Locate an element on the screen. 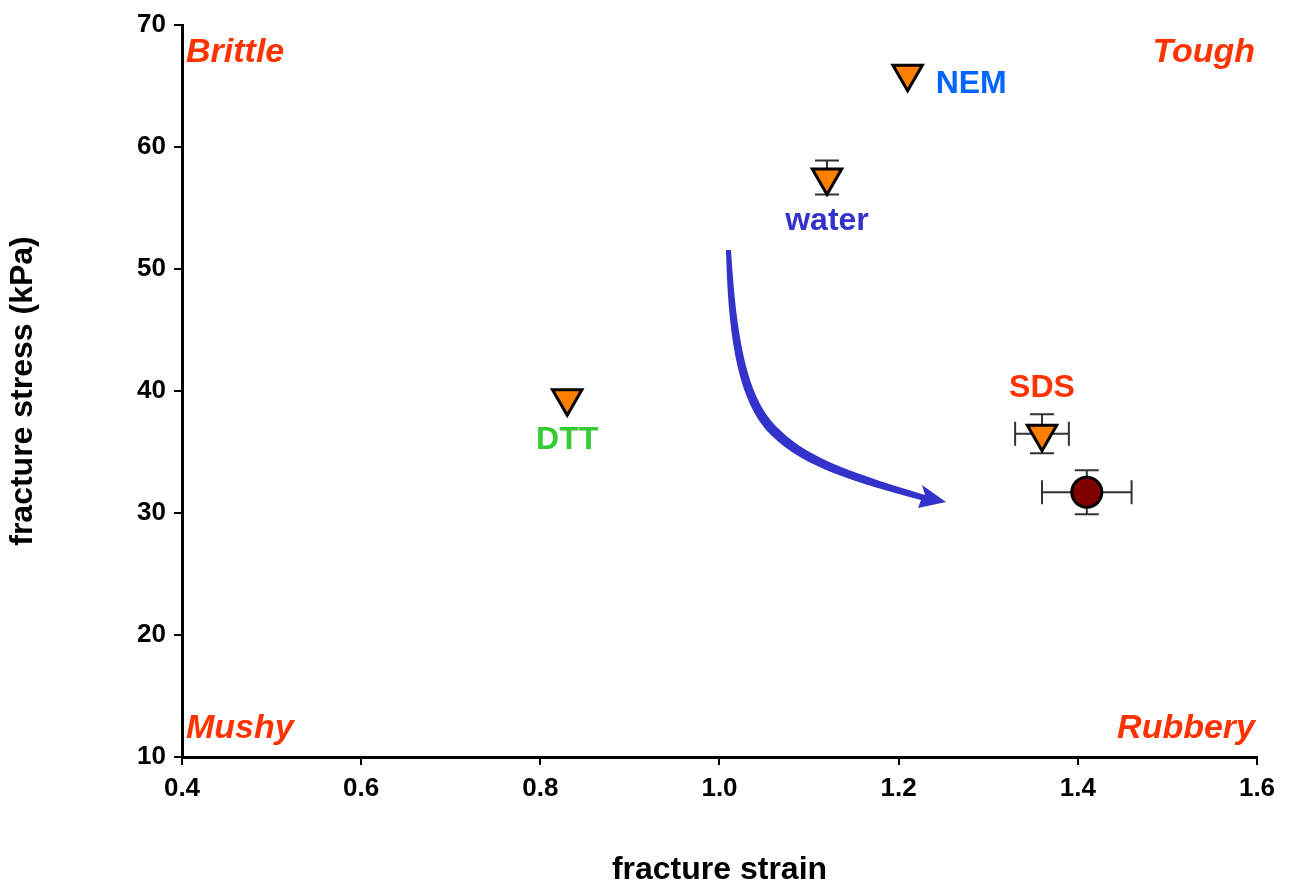 The width and height of the screenshot is (1291, 893). annotation: Brittle is located at coordinates (235, 50).